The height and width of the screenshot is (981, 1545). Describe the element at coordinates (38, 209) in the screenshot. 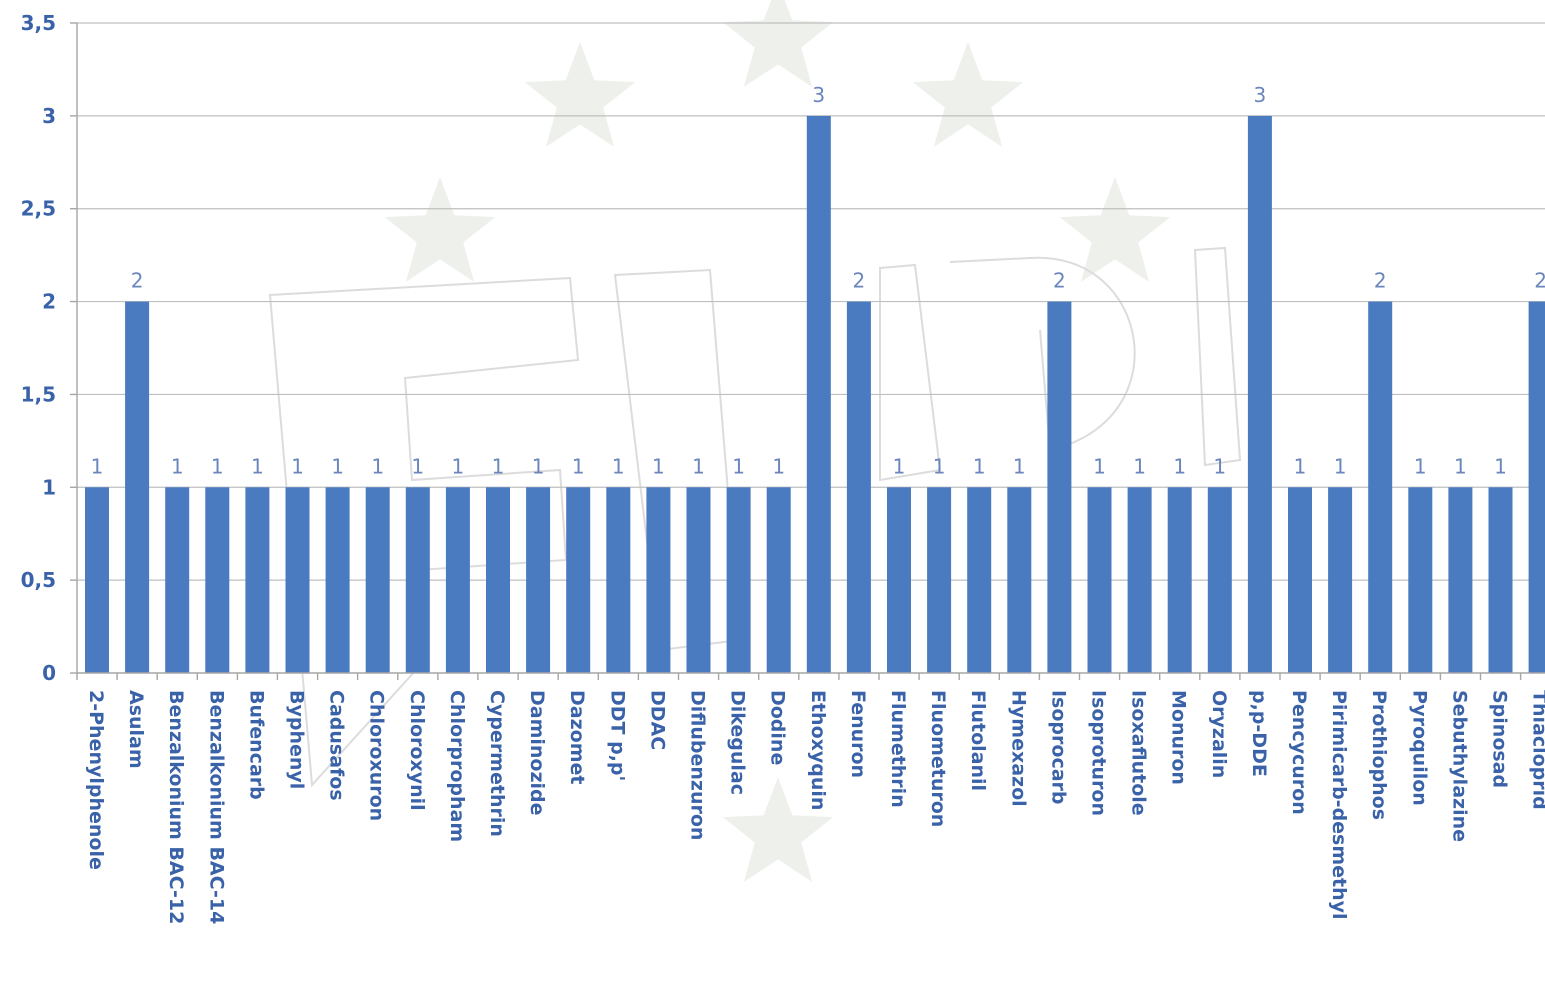

I see `y-tick-label: 2,5` at that location.